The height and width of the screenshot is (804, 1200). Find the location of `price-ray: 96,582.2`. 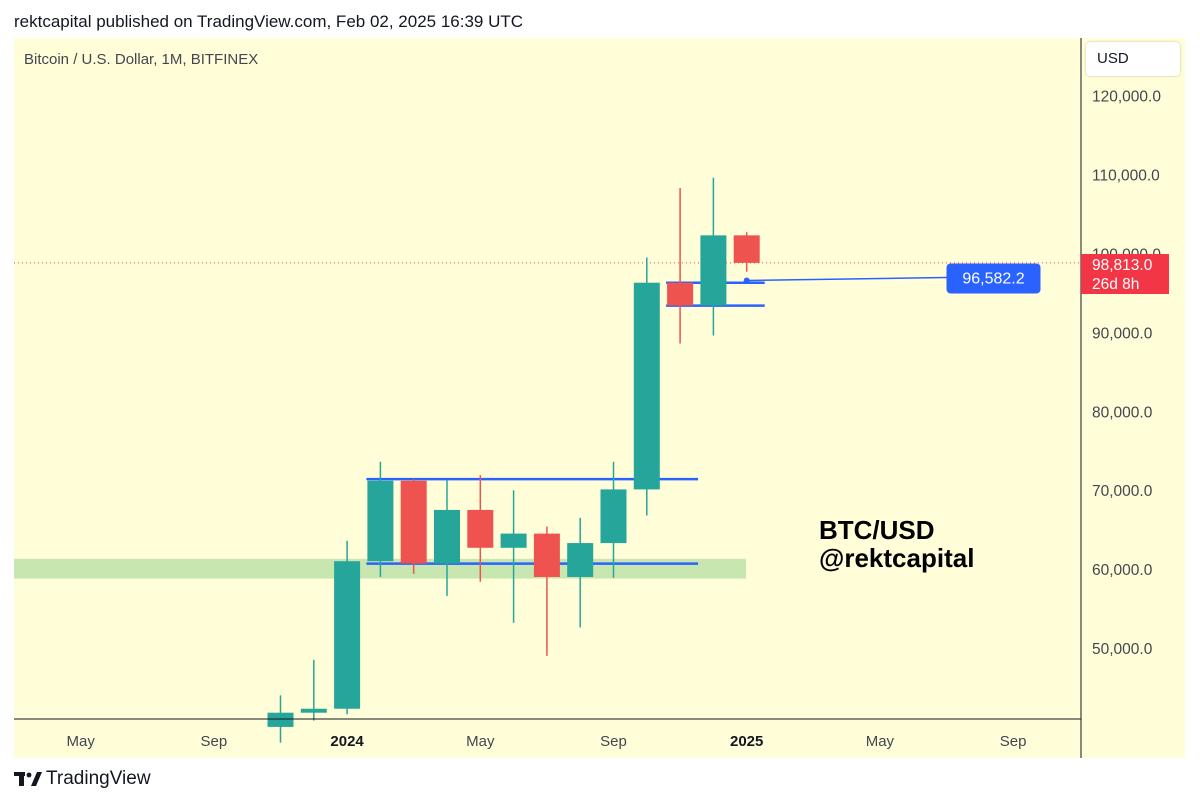

price-ray: 96,582.2 is located at coordinates (892, 278).